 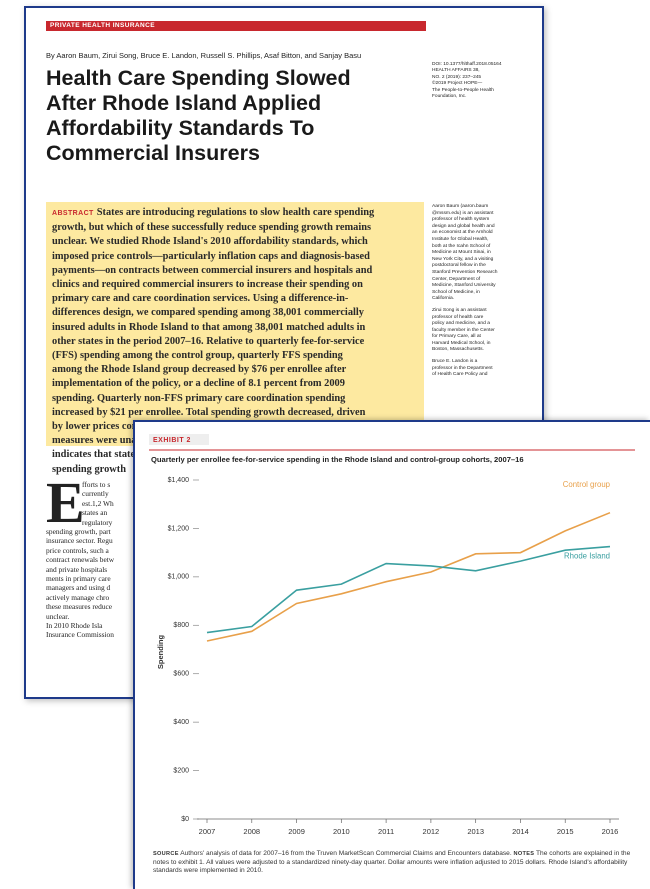 What do you see at coordinates (77, 569) in the screenshot?
I see `body-line: and private hospitals` at bounding box center [77, 569].